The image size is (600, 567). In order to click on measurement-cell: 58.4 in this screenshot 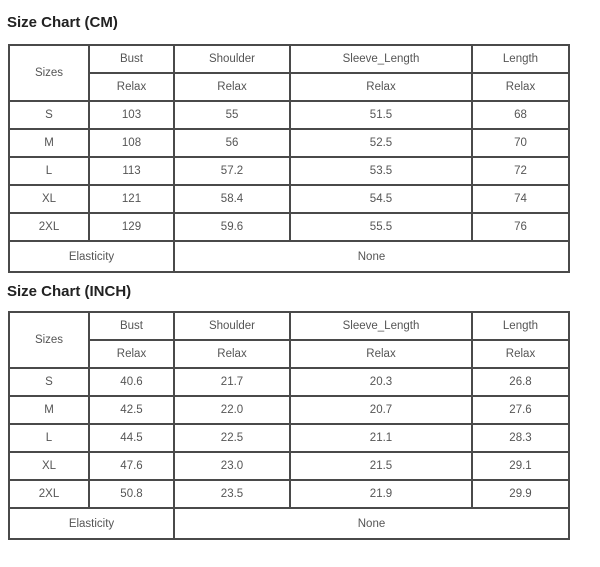, I will do `click(232, 199)`.